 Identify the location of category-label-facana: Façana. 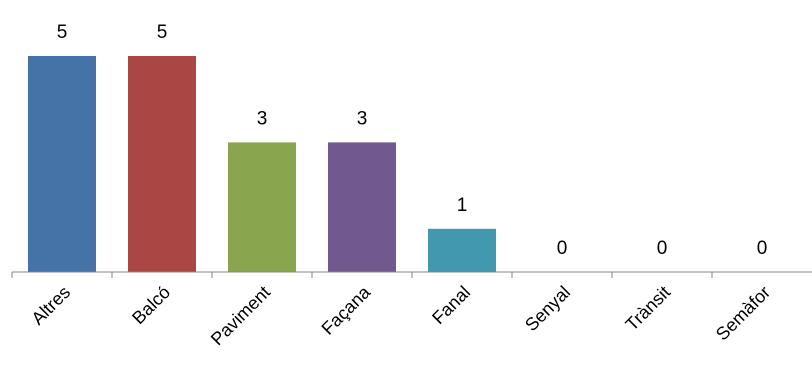
(346, 309).